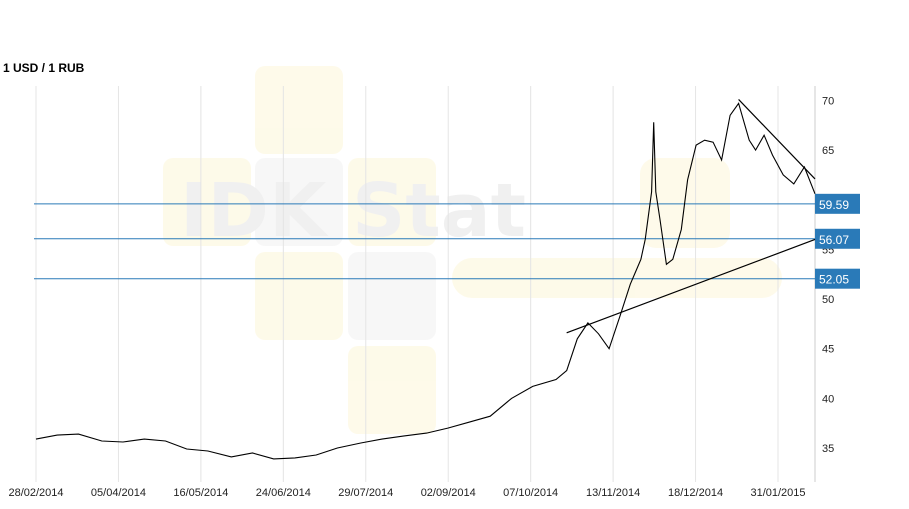  I want to click on y-tick-label: 65, so click(828, 151).